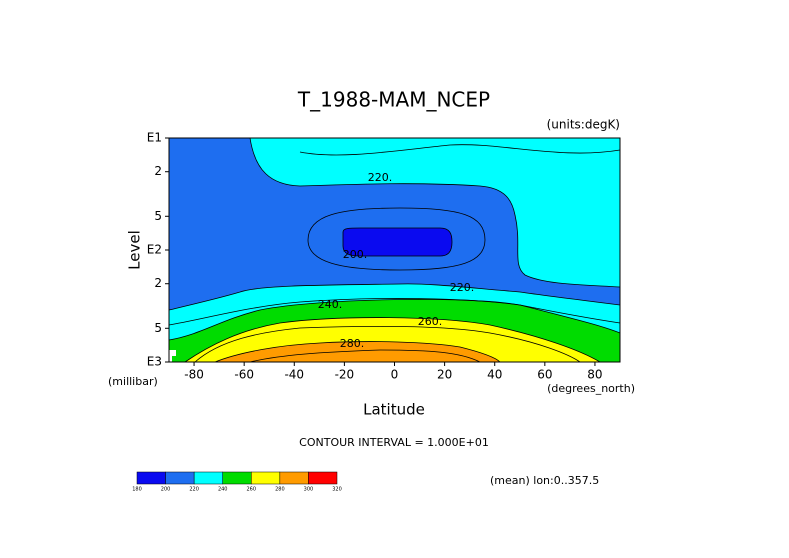 Image resolution: width=789 pixels, height=558 pixels. Describe the element at coordinates (394, 442) in the screenshot. I see `contour-interval: CONTOUR INTERVAL = 1.000E+01` at that location.